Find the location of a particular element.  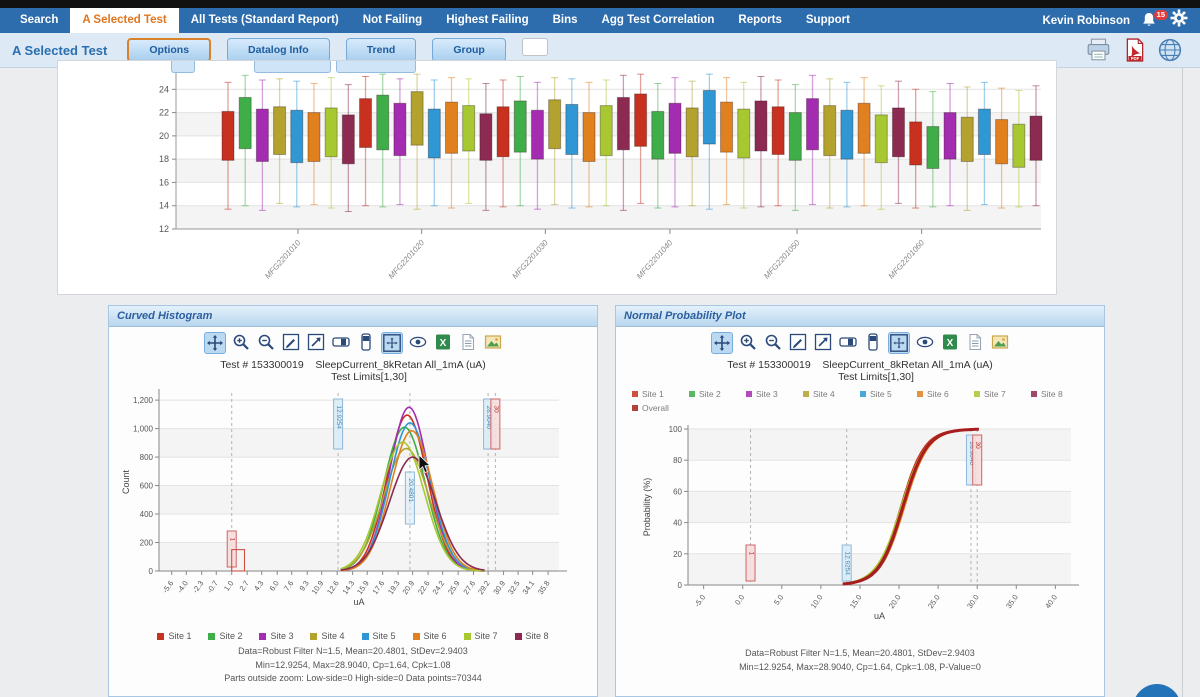

datalog-info-button: Datalog Info is located at coordinates (278, 50).